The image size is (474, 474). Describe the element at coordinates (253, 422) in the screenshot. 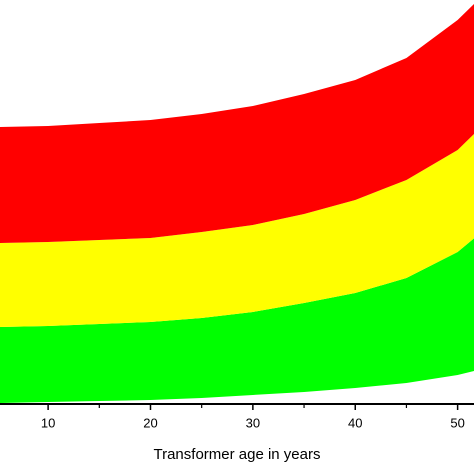

I see `x-tick-label: 30` at that location.